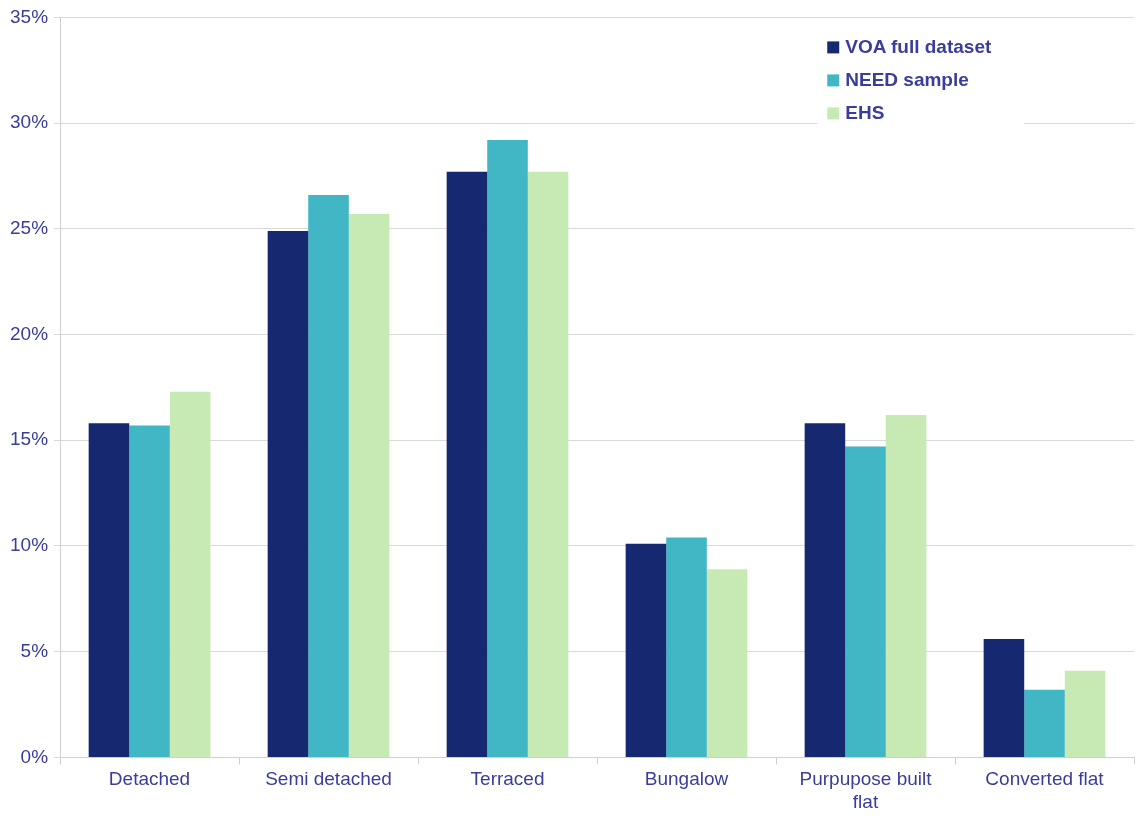 This screenshot has height=818, width=1136. Describe the element at coordinates (29, 228) in the screenshot. I see `y-tick-label: 25%` at that location.